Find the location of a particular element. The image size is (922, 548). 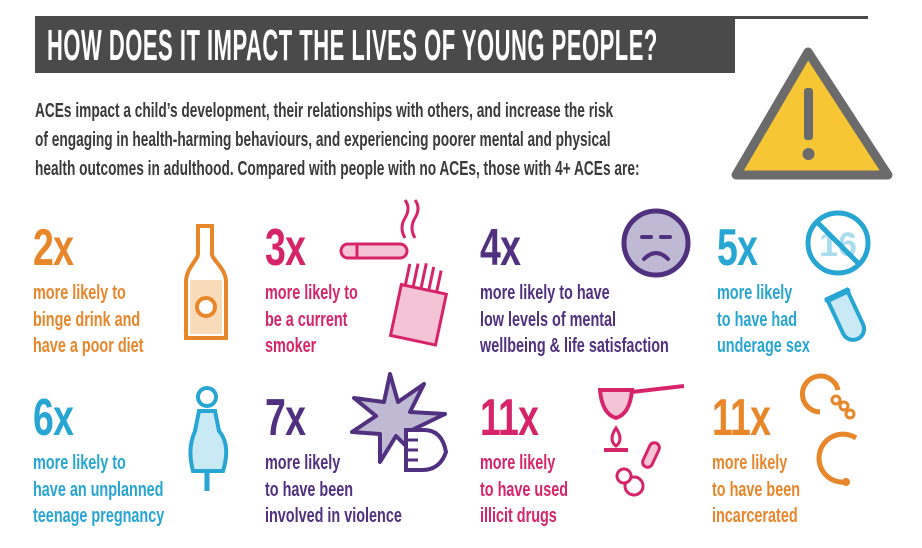

stat-underage-sex: 5x more likely to have had underage sex is located at coordinates (781, 291).